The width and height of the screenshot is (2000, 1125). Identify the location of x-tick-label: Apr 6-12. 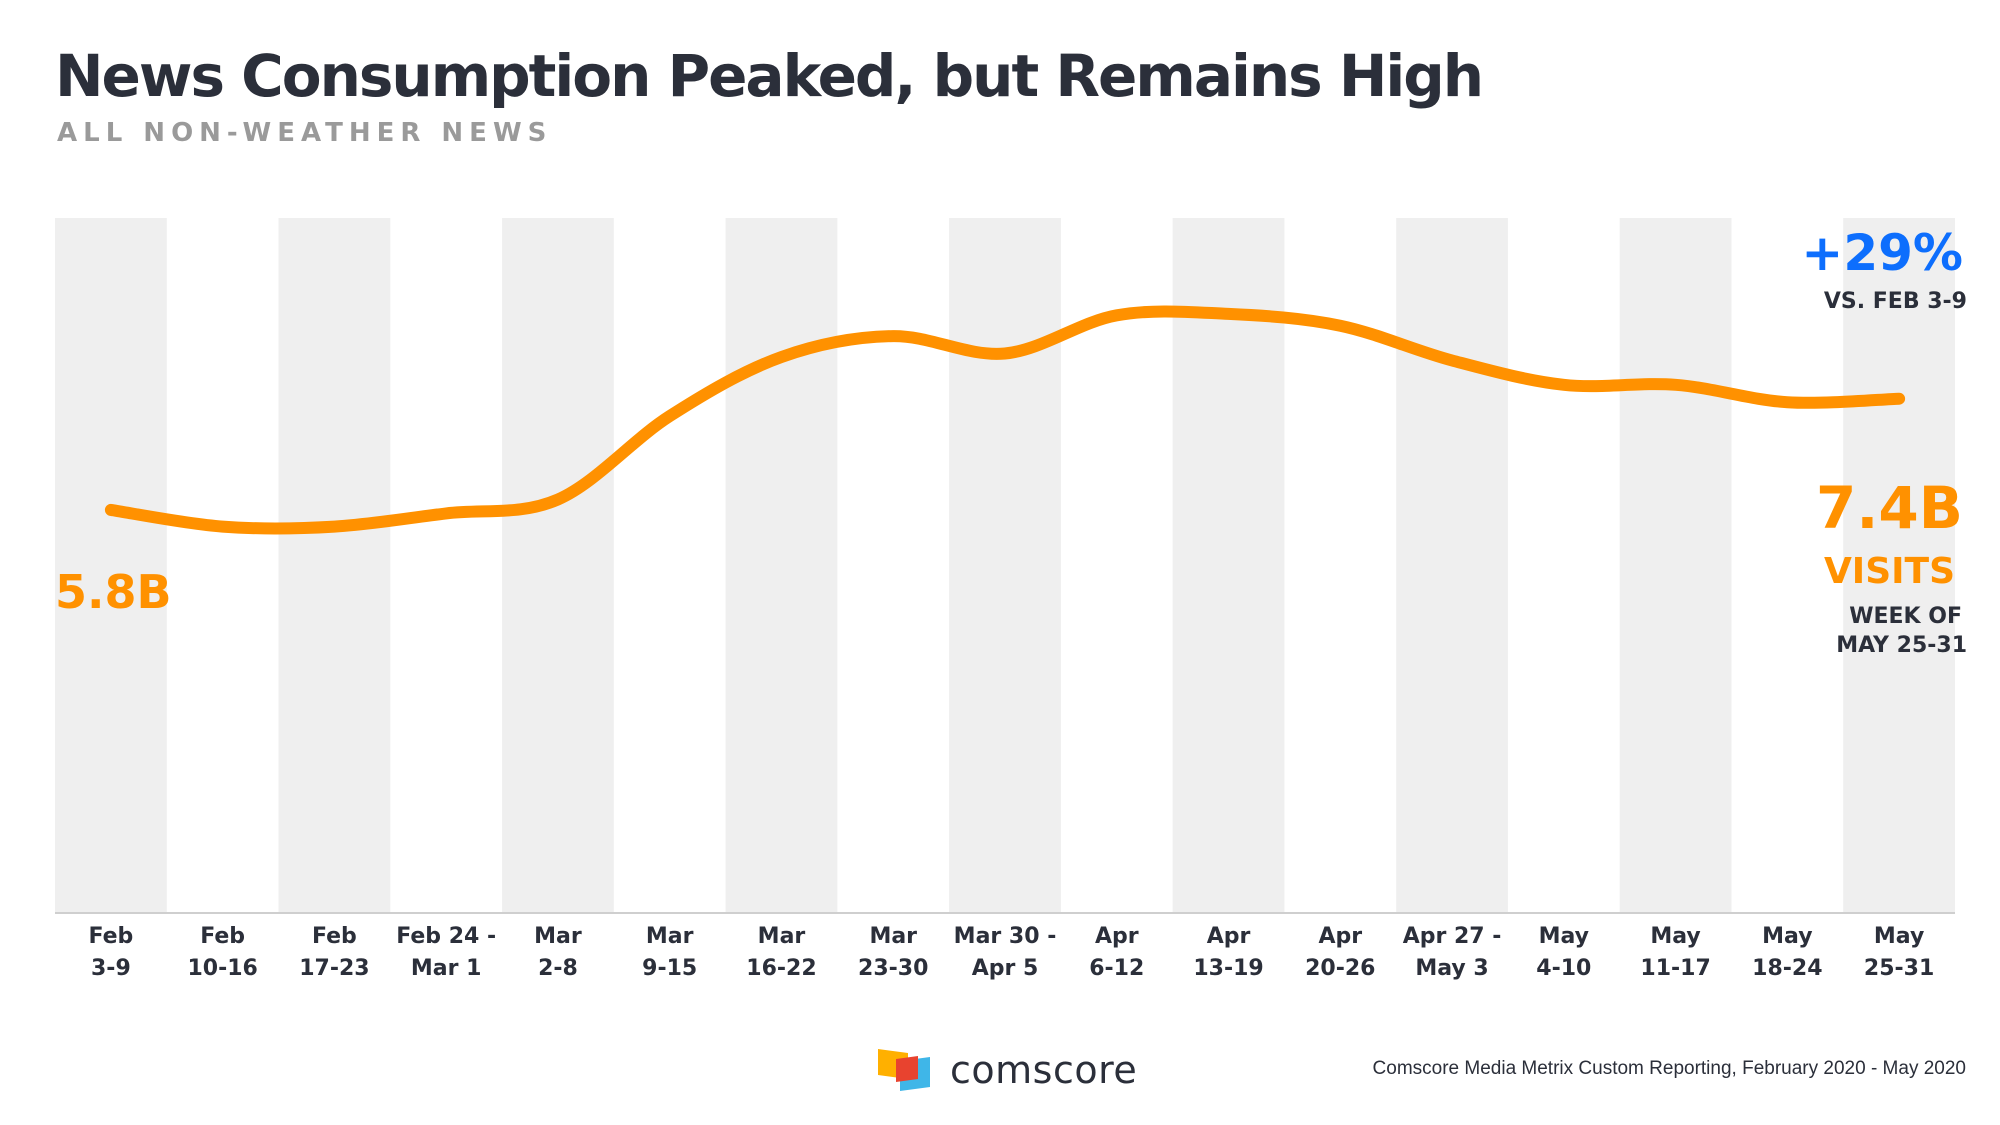
(1116, 952).